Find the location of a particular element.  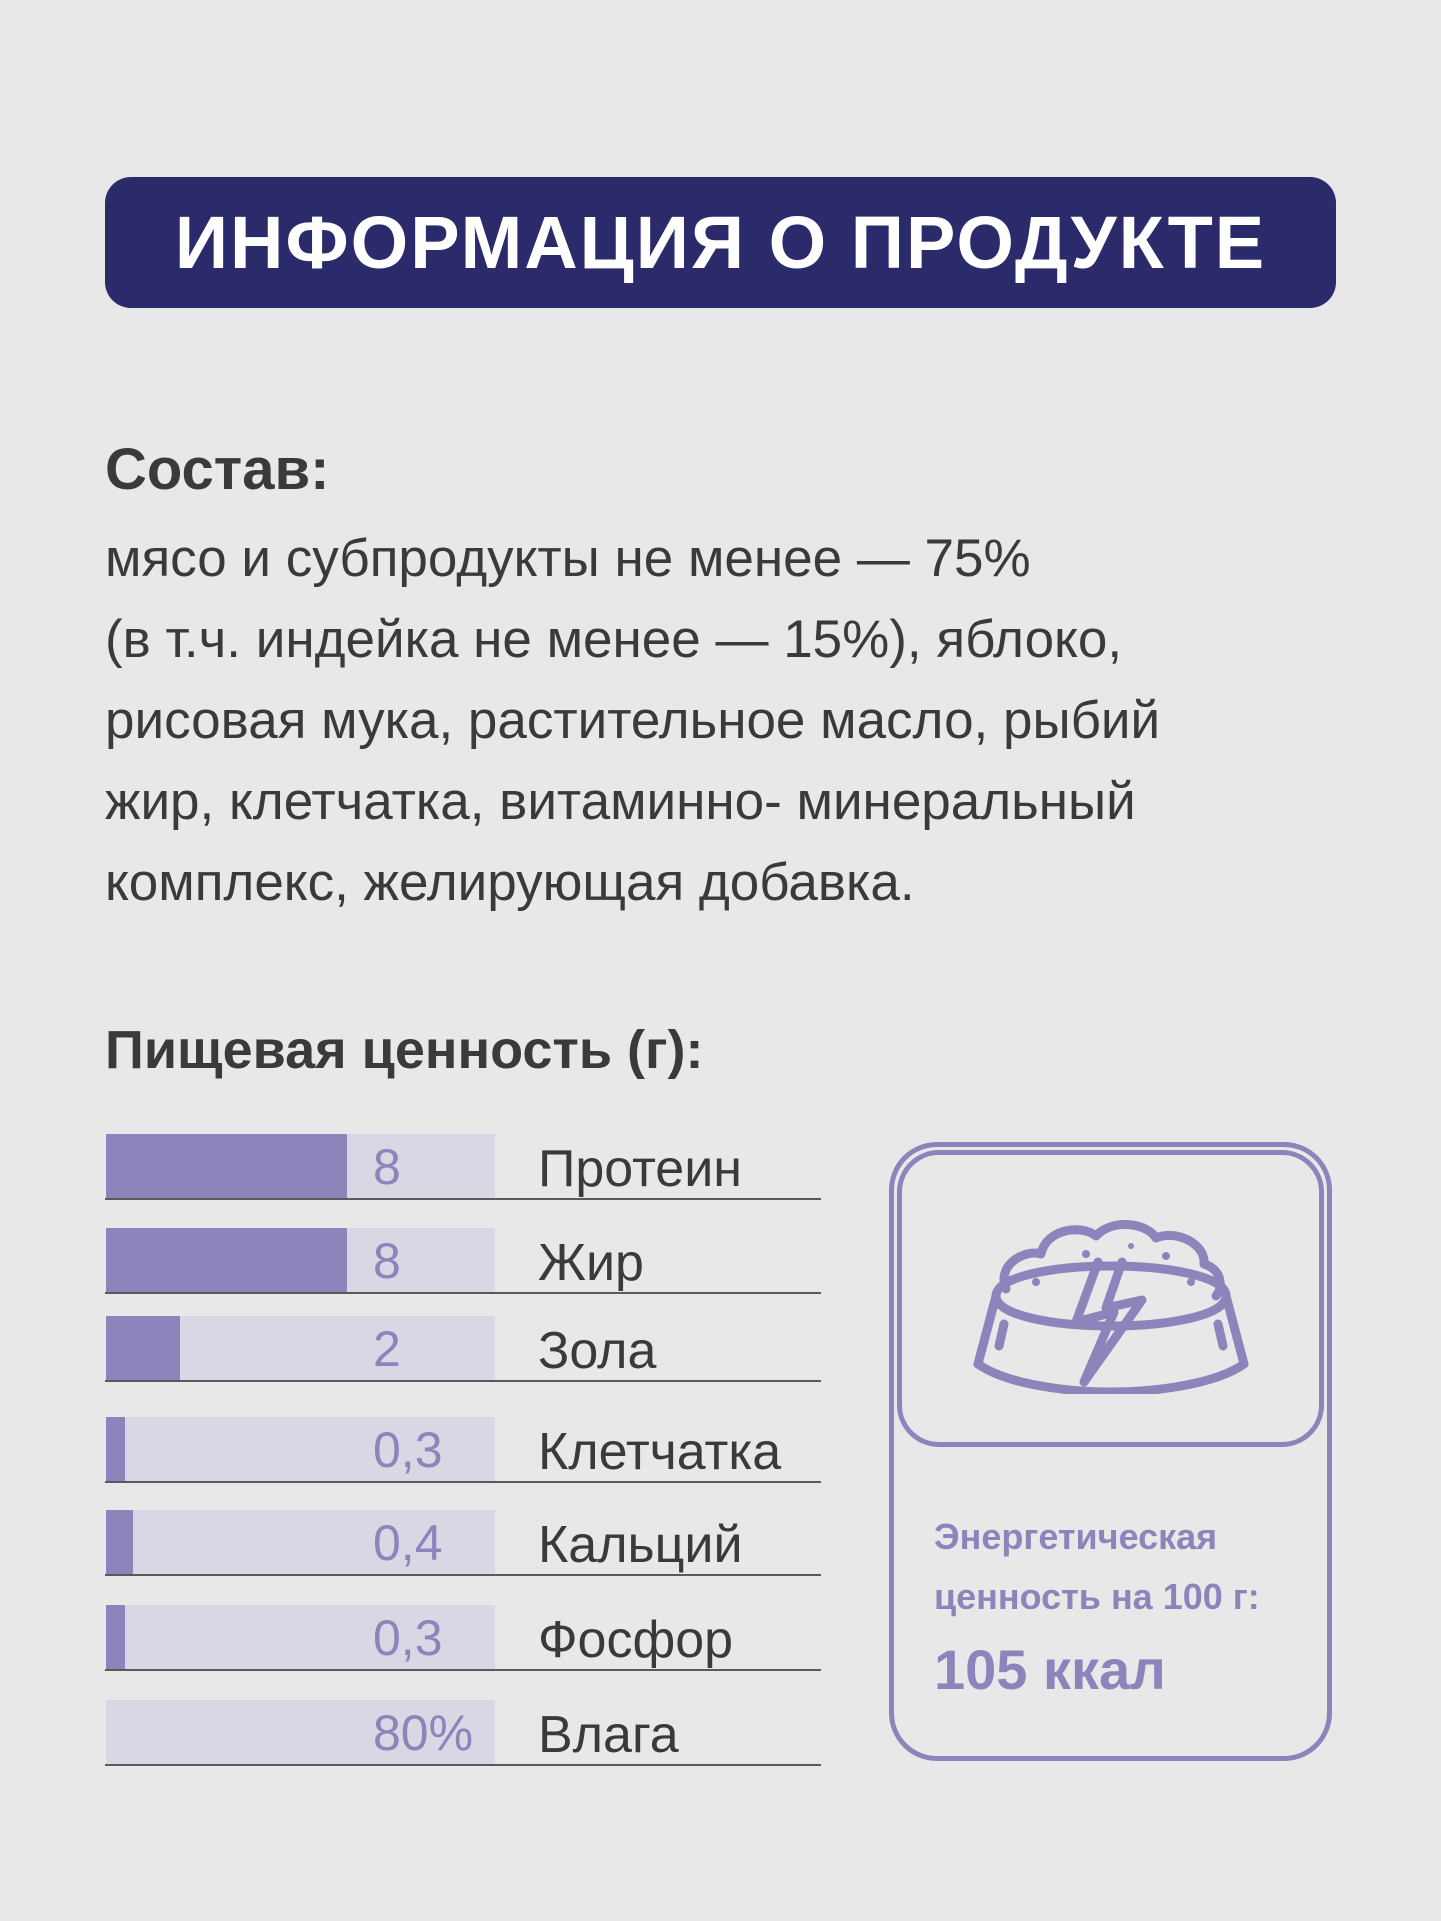

header-banner: ИНФОРМАЦИЯ О ПРОДУКТЕ is located at coordinates (720, 242).